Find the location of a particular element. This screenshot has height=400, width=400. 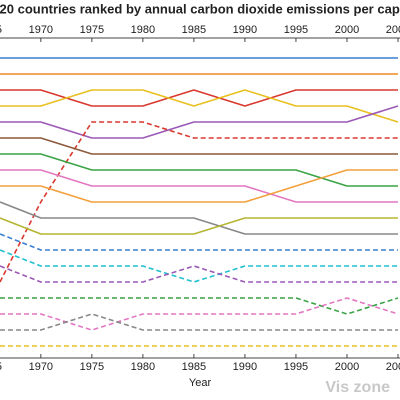

x-tick-label: 1965 is located at coordinates (1, 367).